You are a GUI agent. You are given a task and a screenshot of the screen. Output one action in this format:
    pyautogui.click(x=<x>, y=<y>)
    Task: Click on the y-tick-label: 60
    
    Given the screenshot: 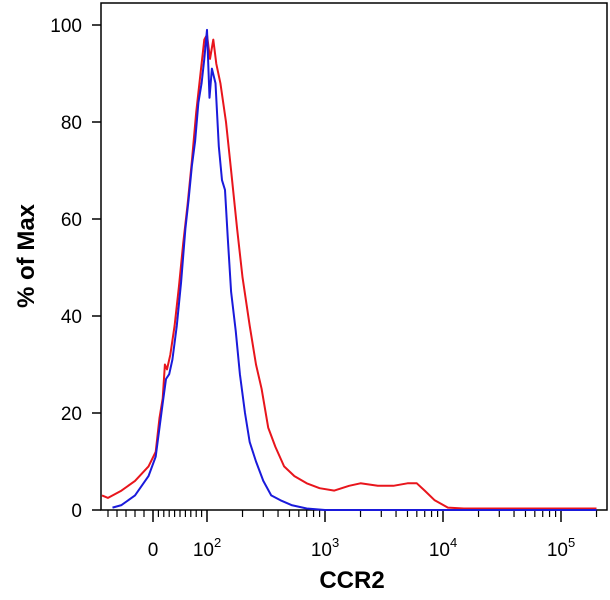 What is the action you would take?
    pyautogui.click(x=71, y=220)
    